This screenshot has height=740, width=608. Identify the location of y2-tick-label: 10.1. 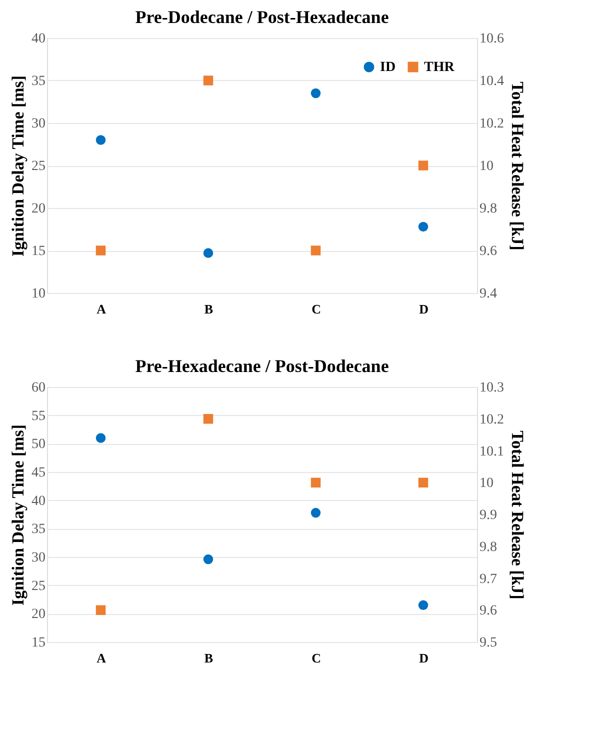
(492, 452).